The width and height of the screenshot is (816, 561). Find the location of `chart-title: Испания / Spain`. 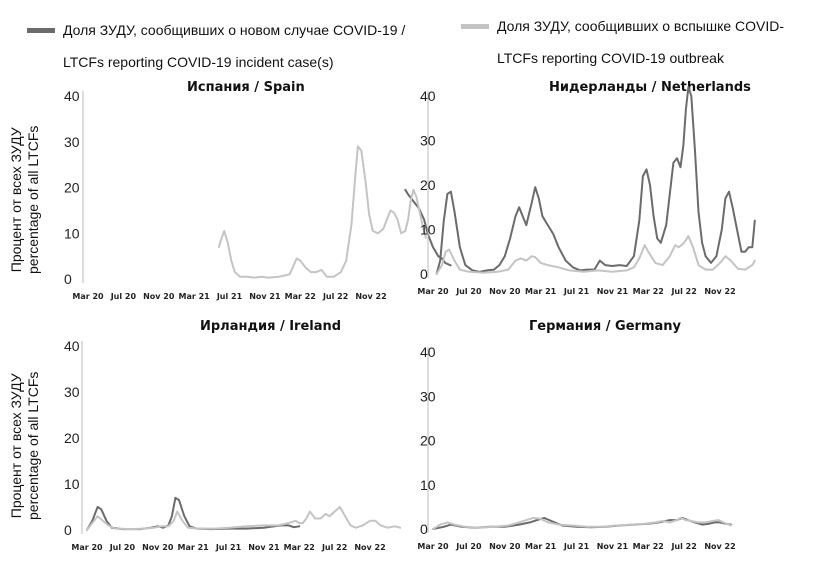

chart-title: Испания / Spain is located at coordinates (246, 87).